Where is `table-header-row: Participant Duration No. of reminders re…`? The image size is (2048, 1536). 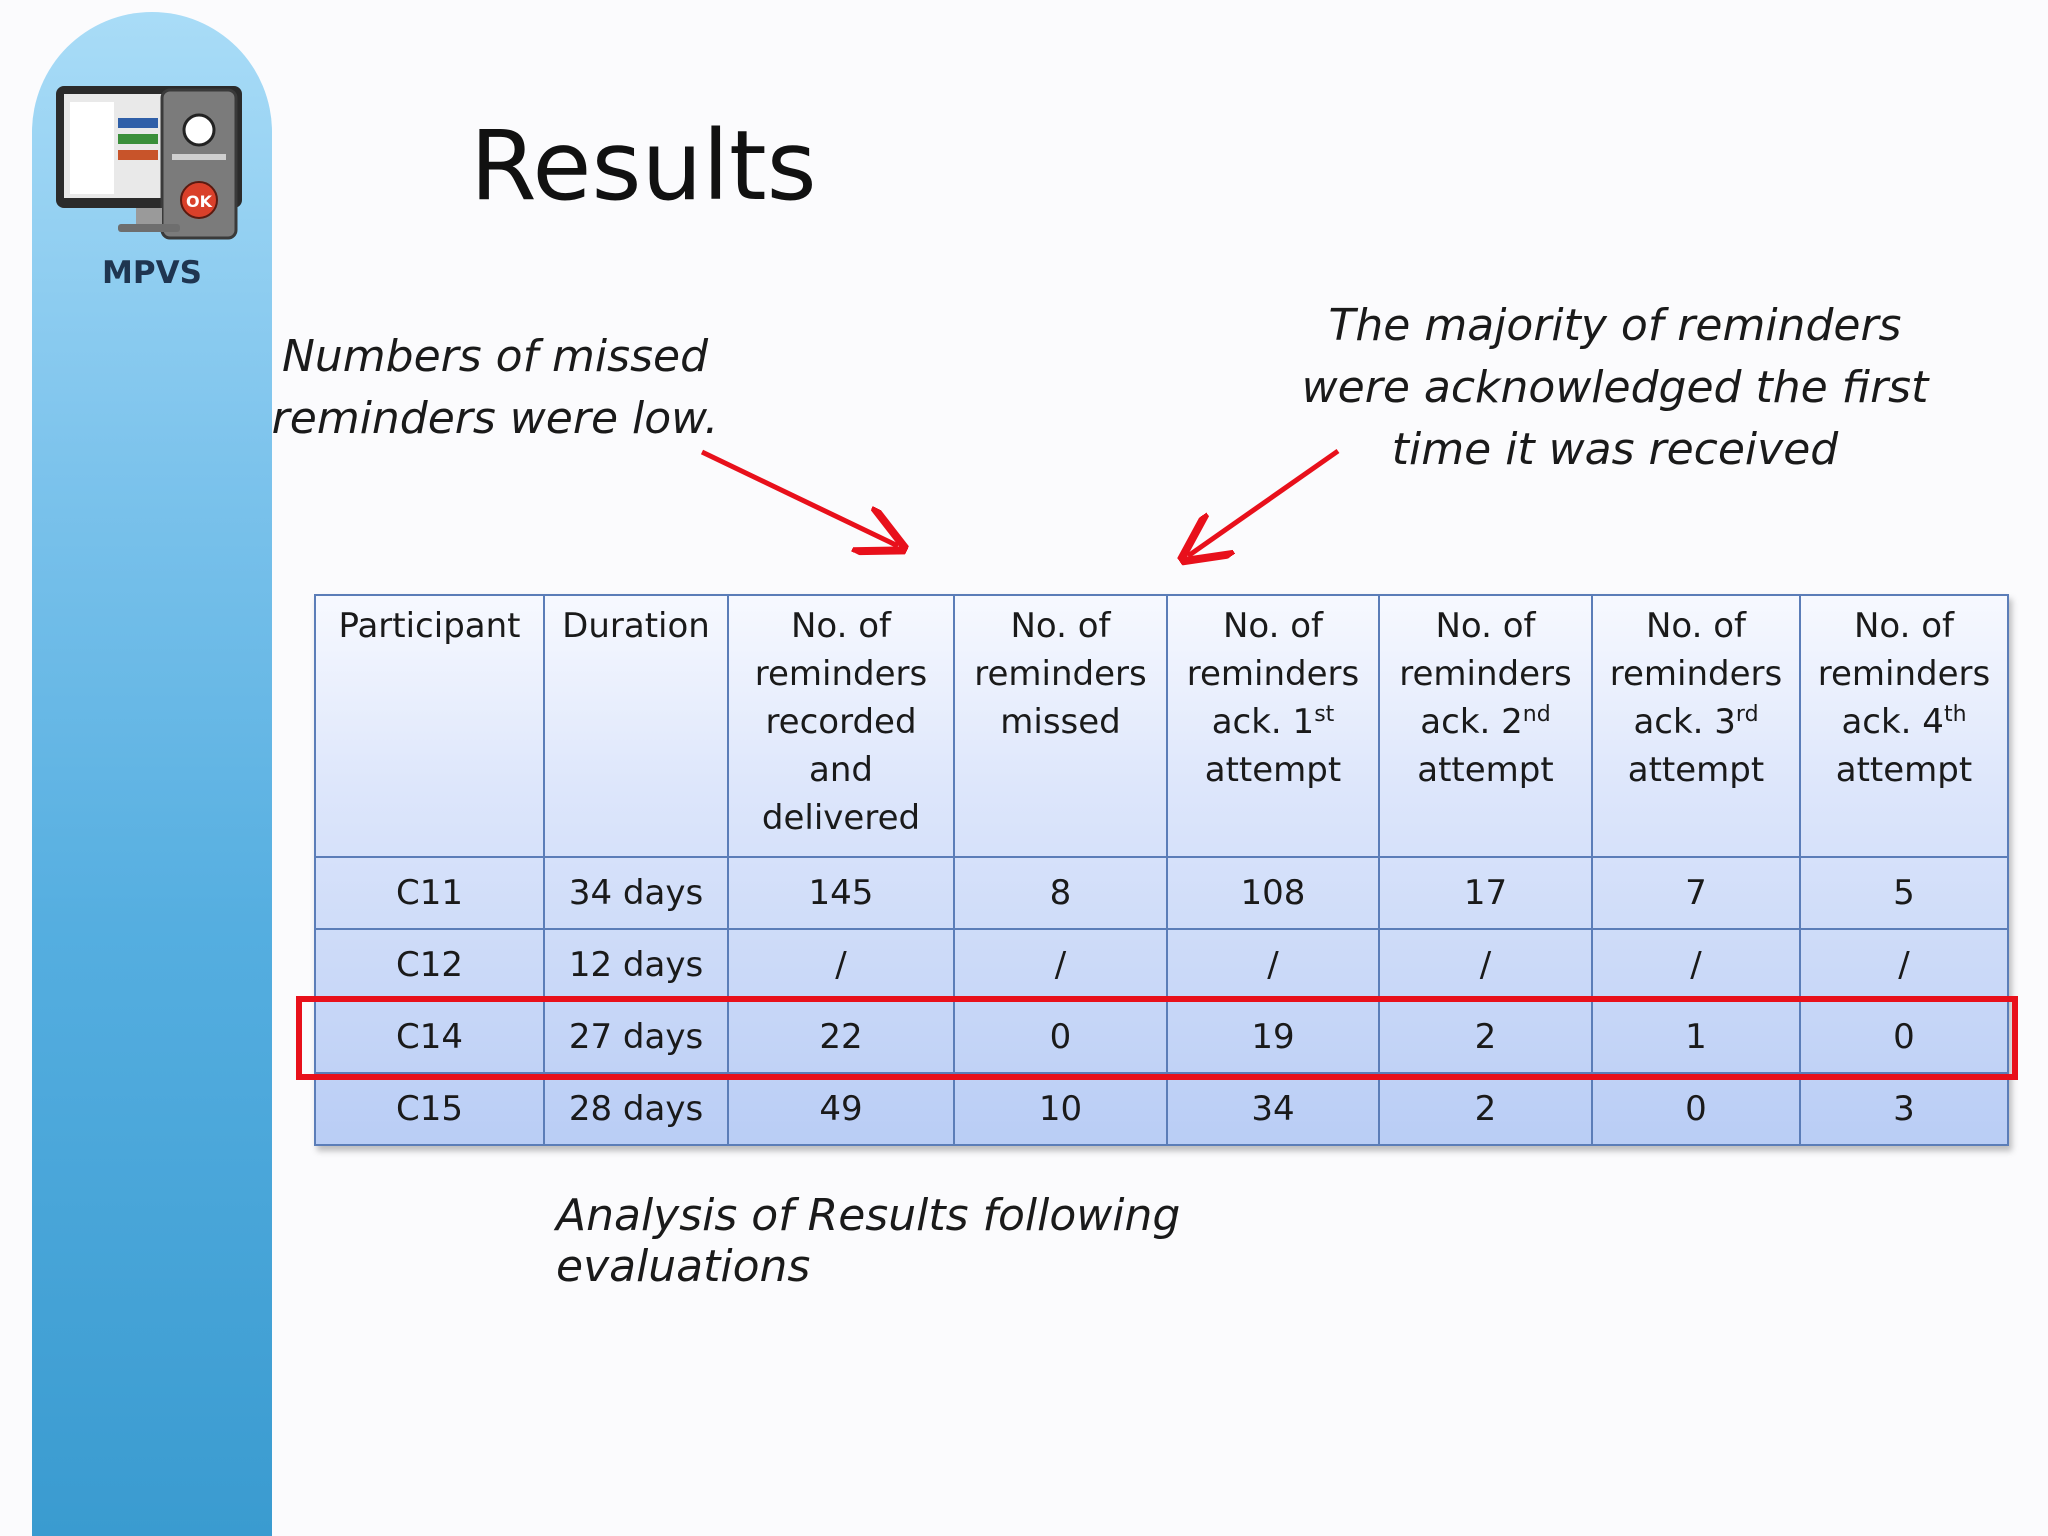 table-header-row: Participant Duration No. of reminders re… is located at coordinates (1161, 726).